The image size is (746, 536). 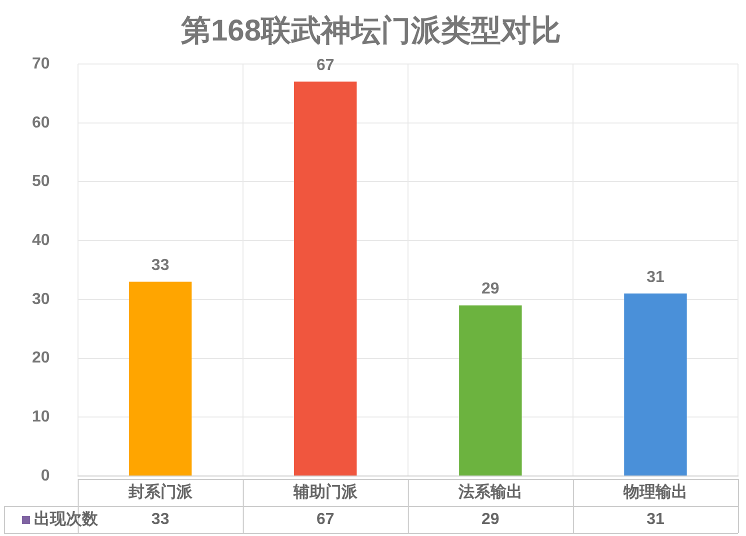 What do you see at coordinates (41, 417) in the screenshot?
I see `y-tick-label: 10` at bounding box center [41, 417].